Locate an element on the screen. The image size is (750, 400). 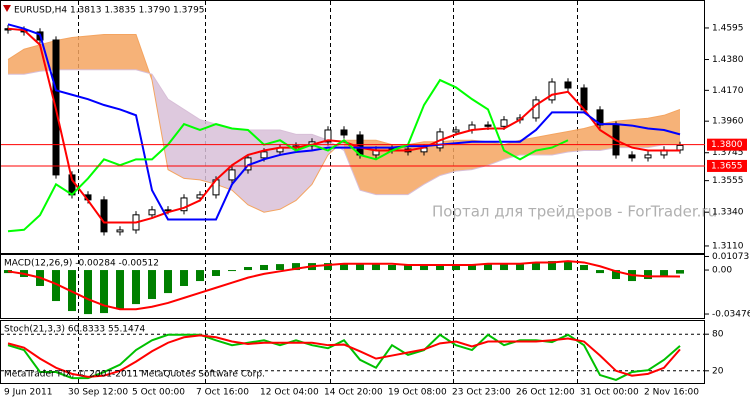
x-tick-label: 7 Oct 16:00 is located at coordinates (222, 393).